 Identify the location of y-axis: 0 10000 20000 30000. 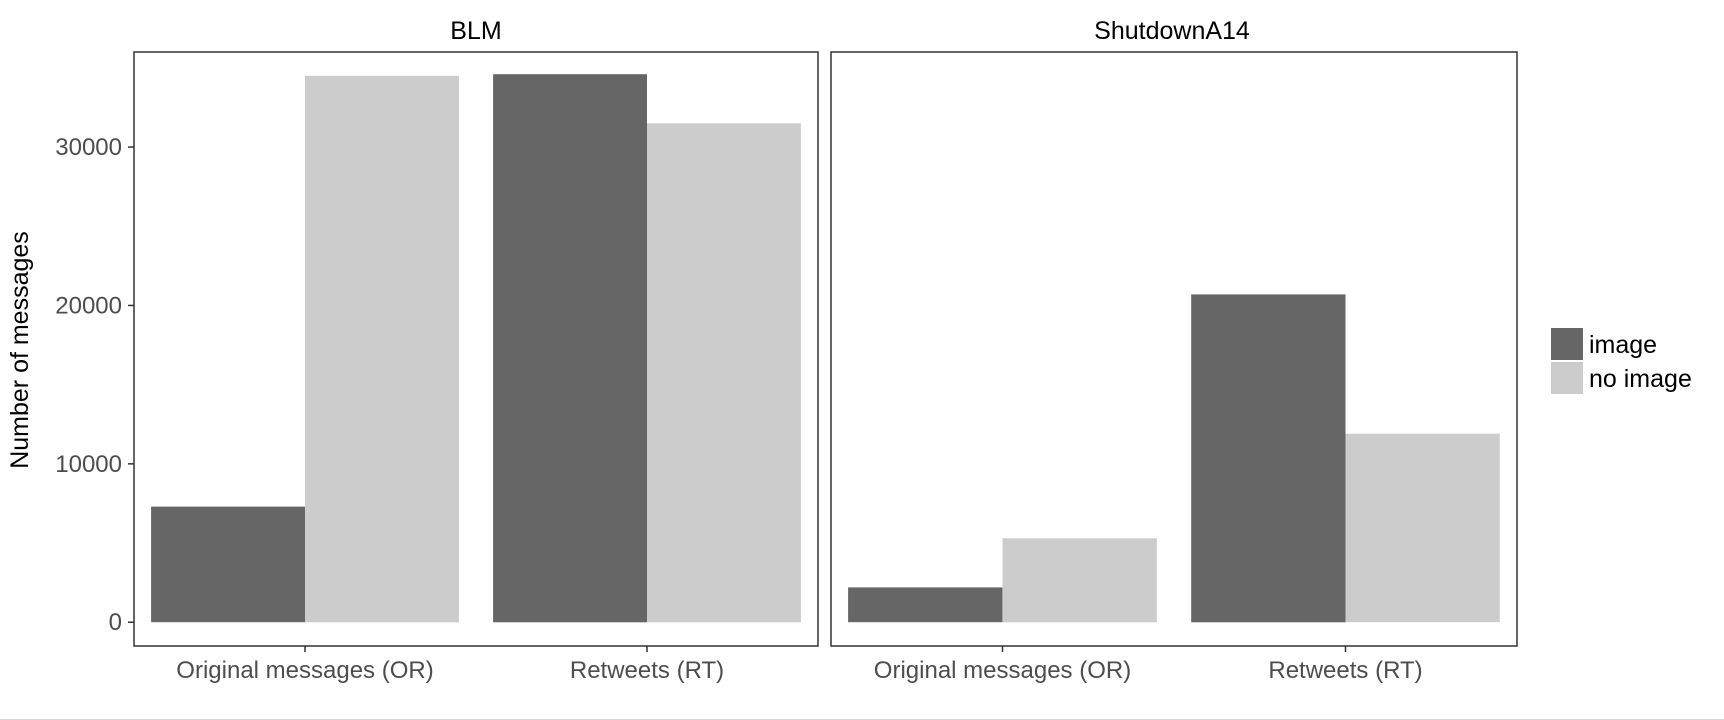
(94, 385).